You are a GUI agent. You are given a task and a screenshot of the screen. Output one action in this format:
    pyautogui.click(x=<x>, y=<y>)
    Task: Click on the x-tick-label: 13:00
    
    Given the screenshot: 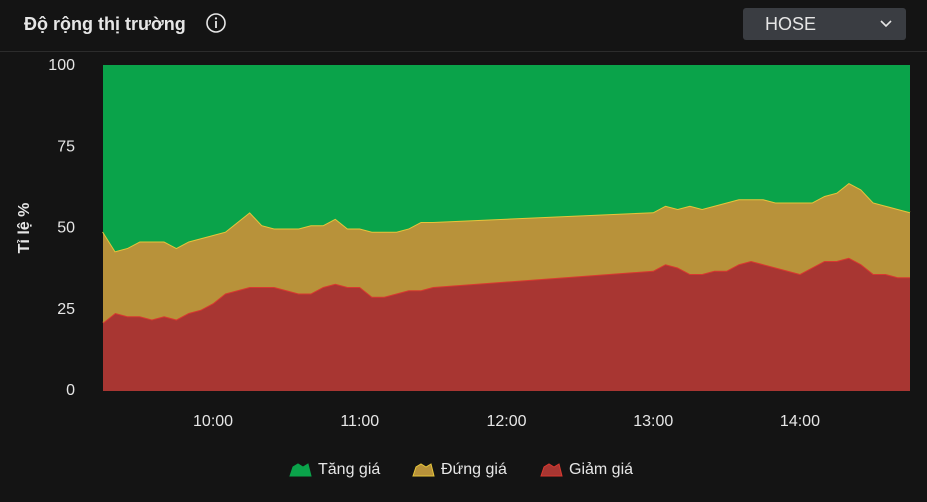 What is the action you would take?
    pyautogui.click(x=653, y=421)
    